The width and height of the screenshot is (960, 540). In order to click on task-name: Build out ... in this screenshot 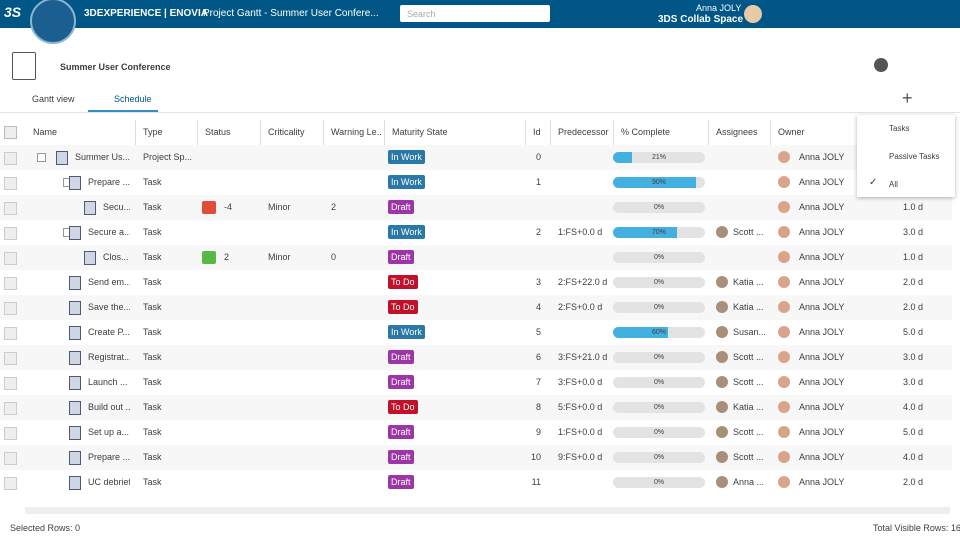, I will do `click(109, 407)`.